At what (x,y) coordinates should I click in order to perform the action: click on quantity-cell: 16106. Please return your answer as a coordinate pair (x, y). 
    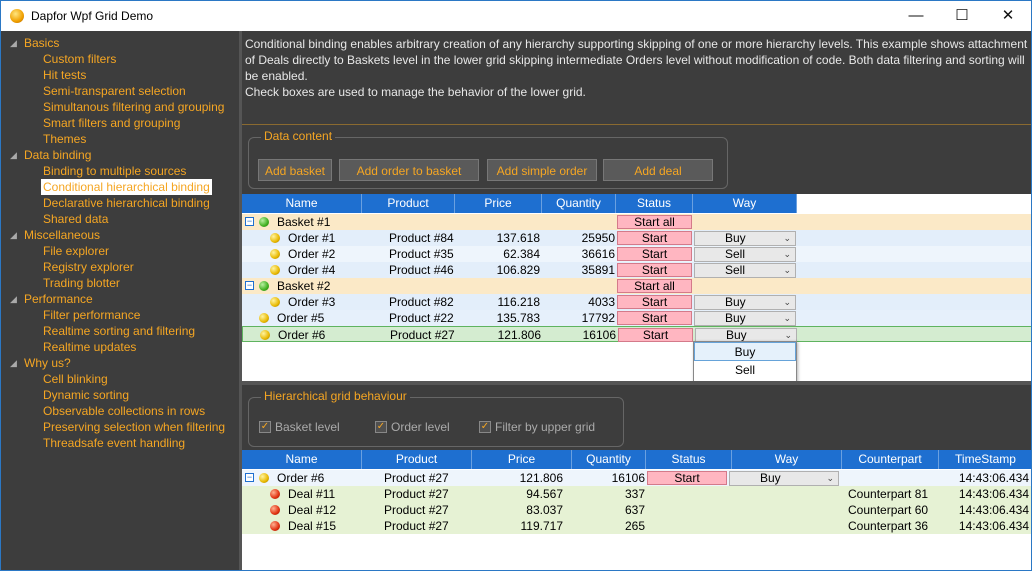
    Looking at the image, I should click on (628, 478).